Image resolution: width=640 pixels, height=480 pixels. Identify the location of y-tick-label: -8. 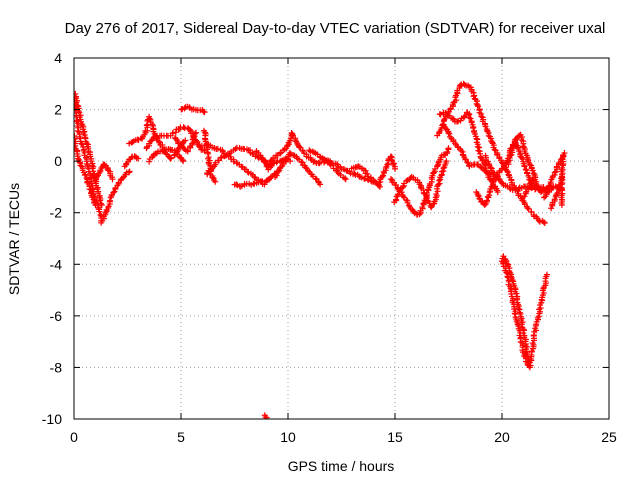
(56, 367).